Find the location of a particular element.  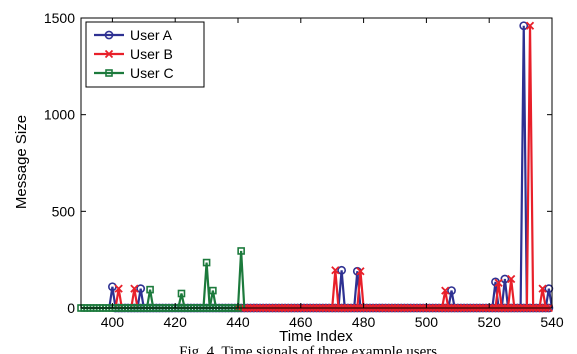

series-user-c is located at coordinates (161, 279).